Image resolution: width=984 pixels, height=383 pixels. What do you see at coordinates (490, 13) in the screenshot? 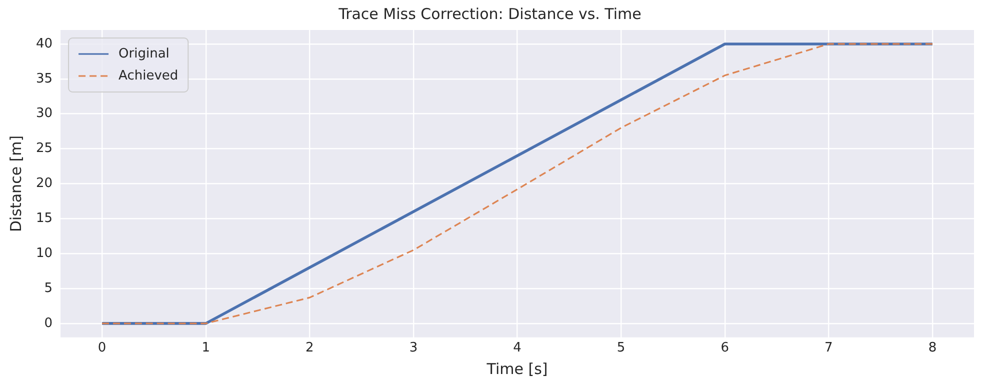
I see `chart-title: Trace Miss Correction: Distance vs. Time` at bounding box center [490, 13].